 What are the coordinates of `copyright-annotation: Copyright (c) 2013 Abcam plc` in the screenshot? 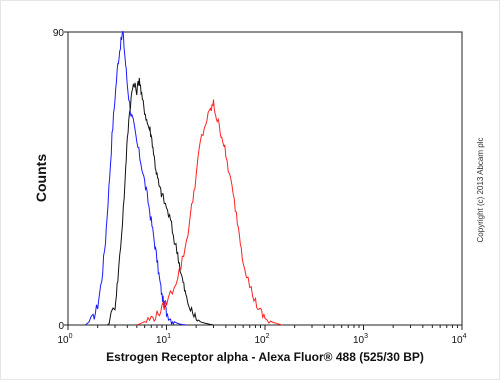 It's located at (480, 190).